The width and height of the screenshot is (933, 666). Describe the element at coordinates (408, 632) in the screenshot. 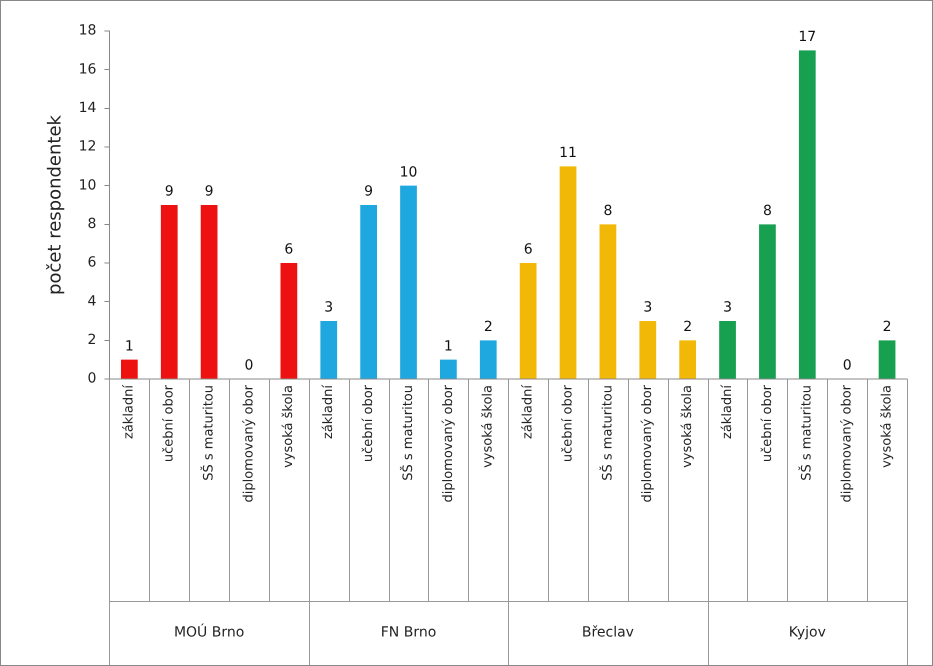

I see `text: FN Brno` at that location.